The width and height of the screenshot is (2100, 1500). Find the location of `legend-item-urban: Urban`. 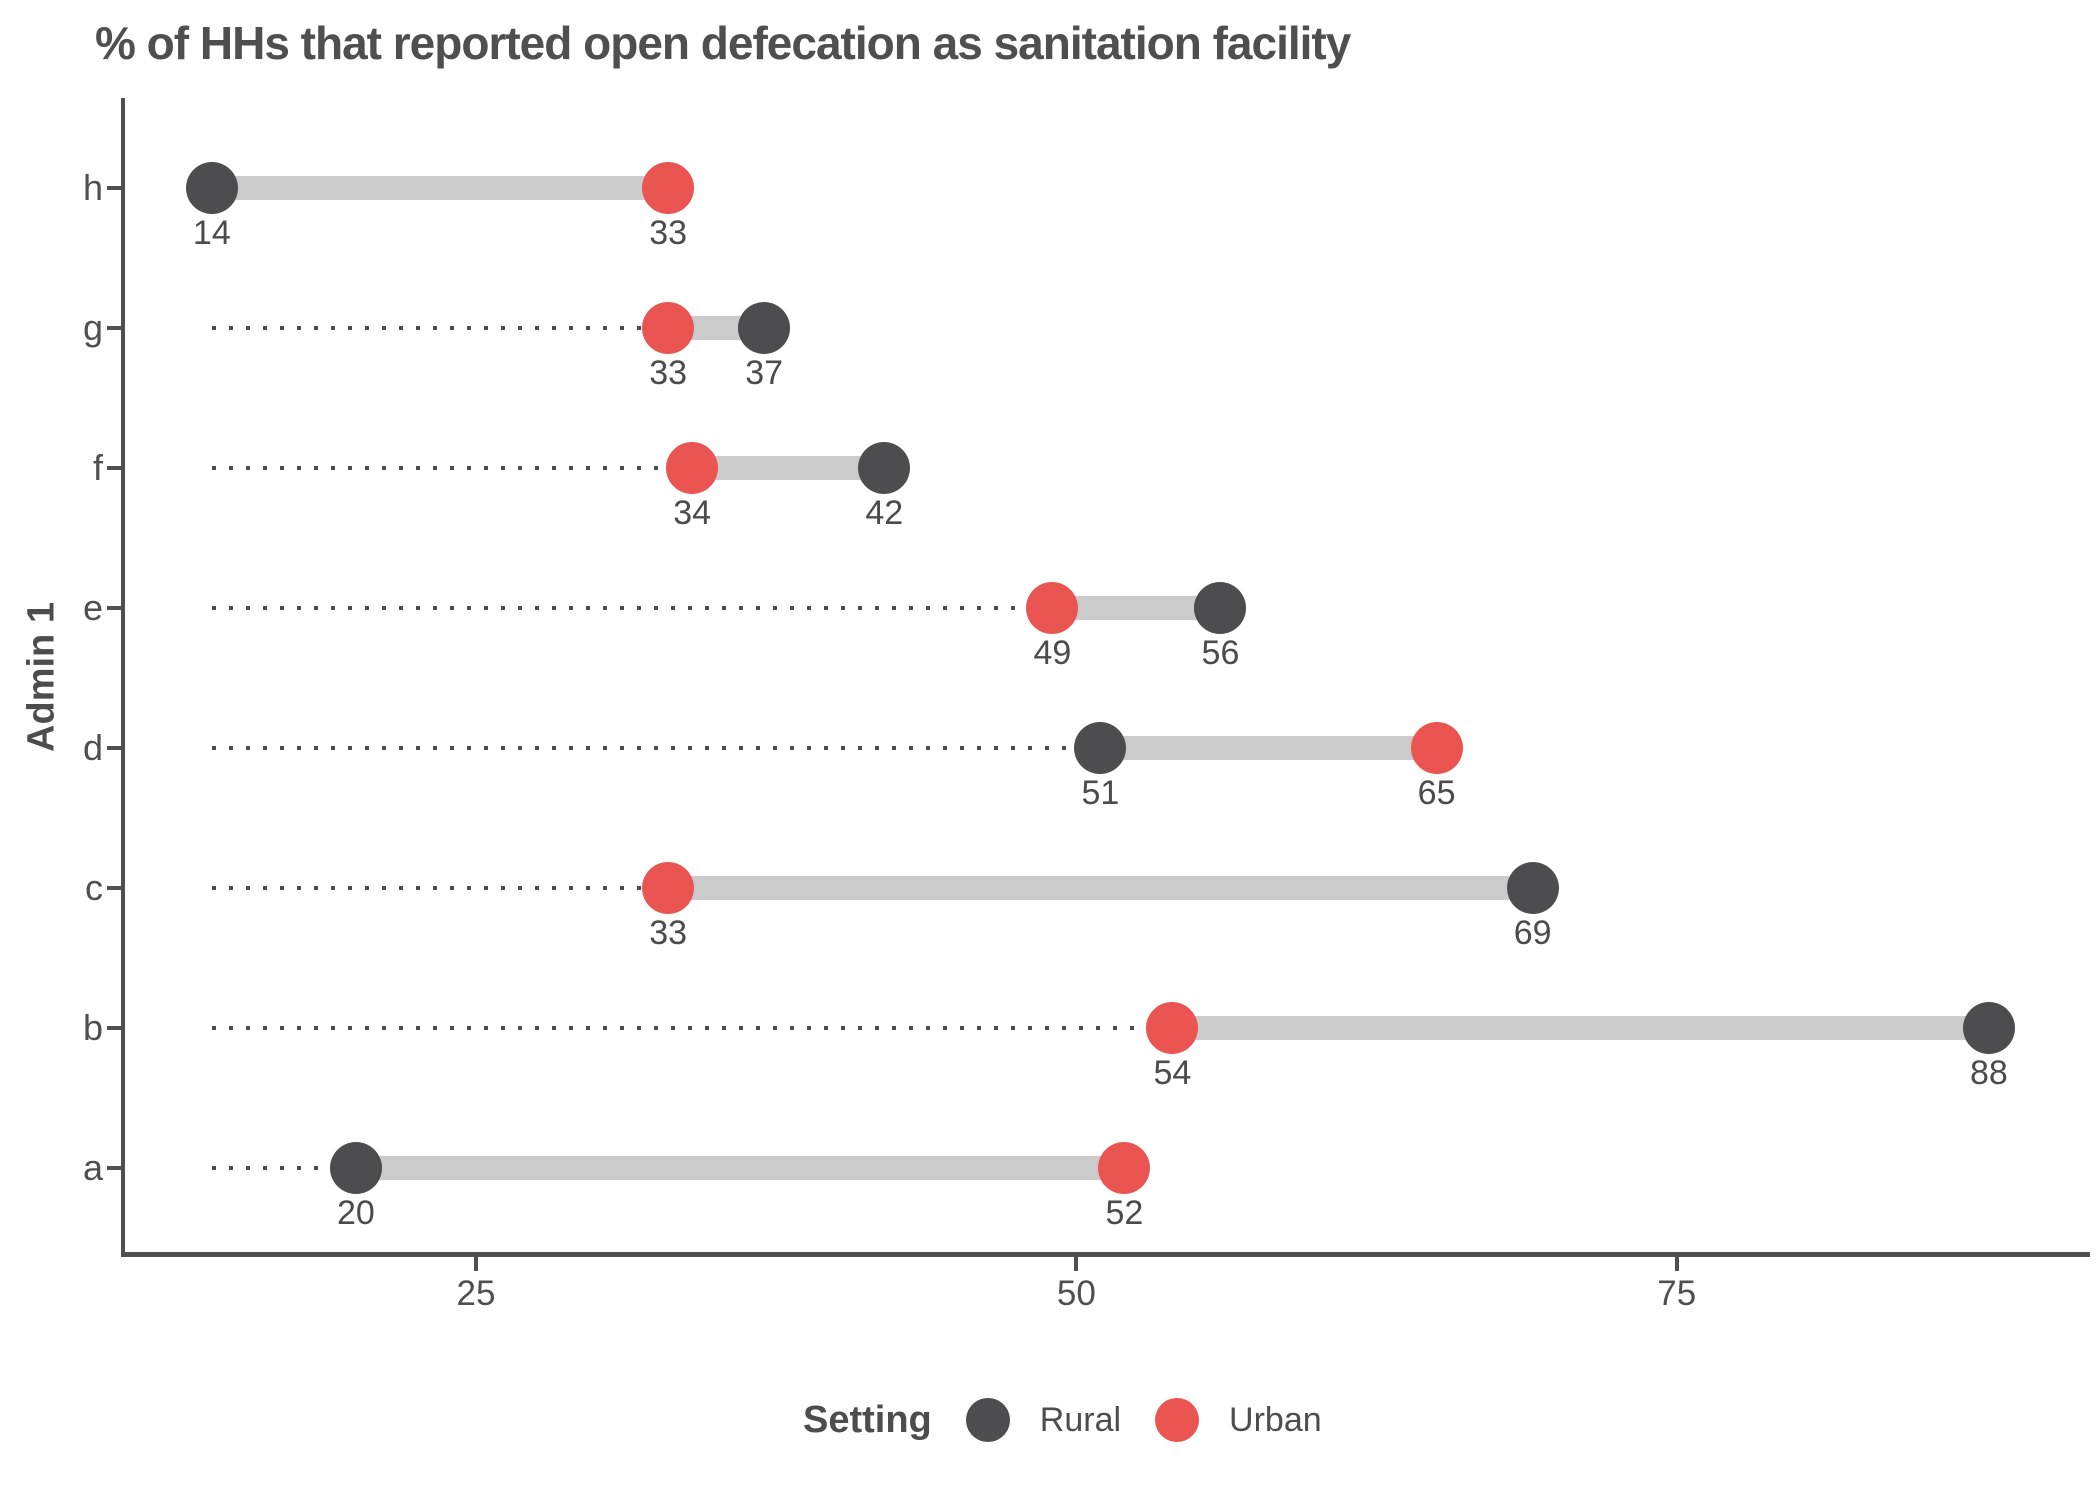

legend-item-urban: Urban is located at coordinates (1238, 1420).